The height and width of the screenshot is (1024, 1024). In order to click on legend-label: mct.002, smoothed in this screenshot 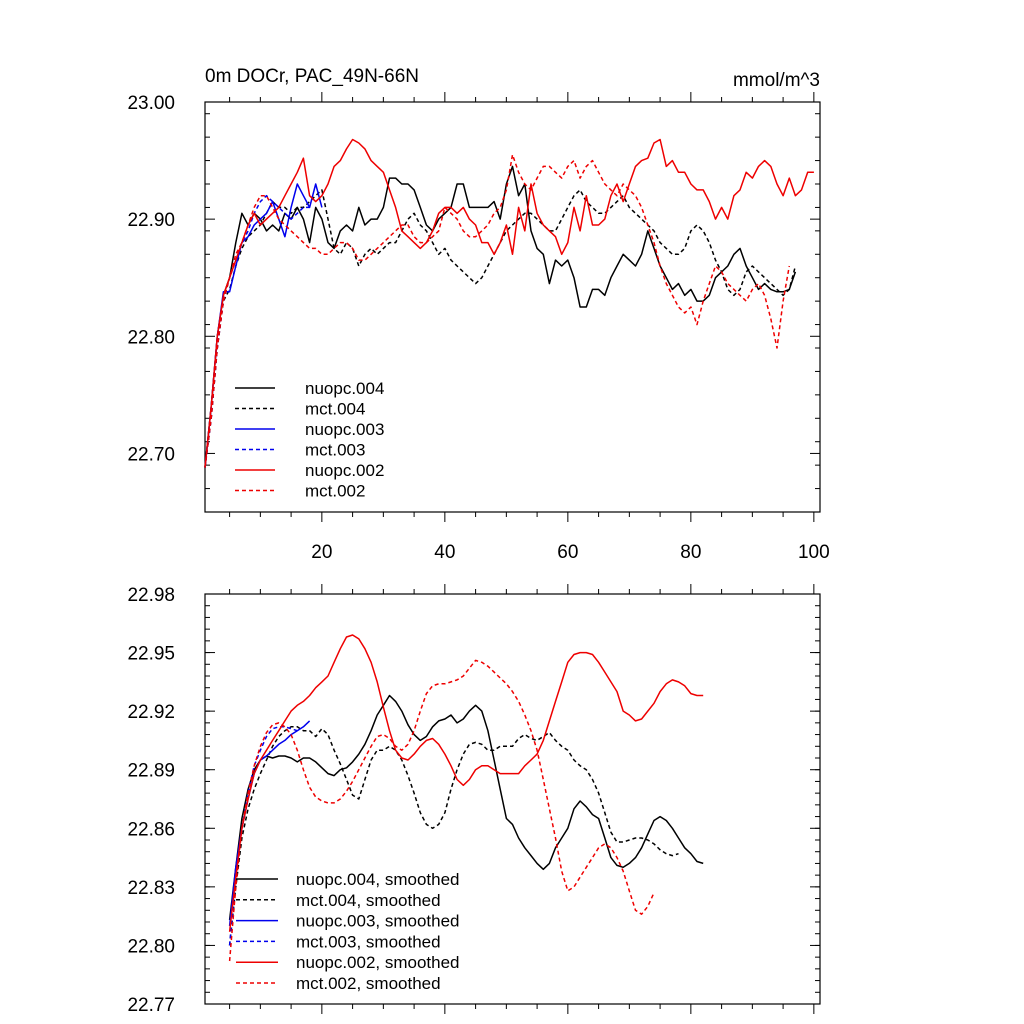, I will do `click(368, 983)`.